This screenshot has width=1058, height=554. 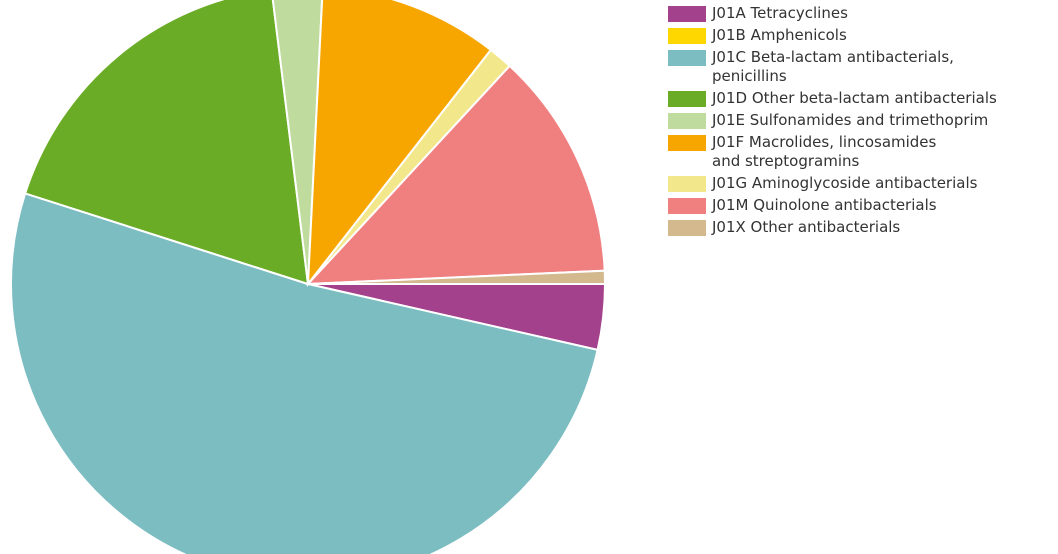 I want to click on legend-item-3: J01D Other beta-lactam antibacterials, so click(x=863, y=98).